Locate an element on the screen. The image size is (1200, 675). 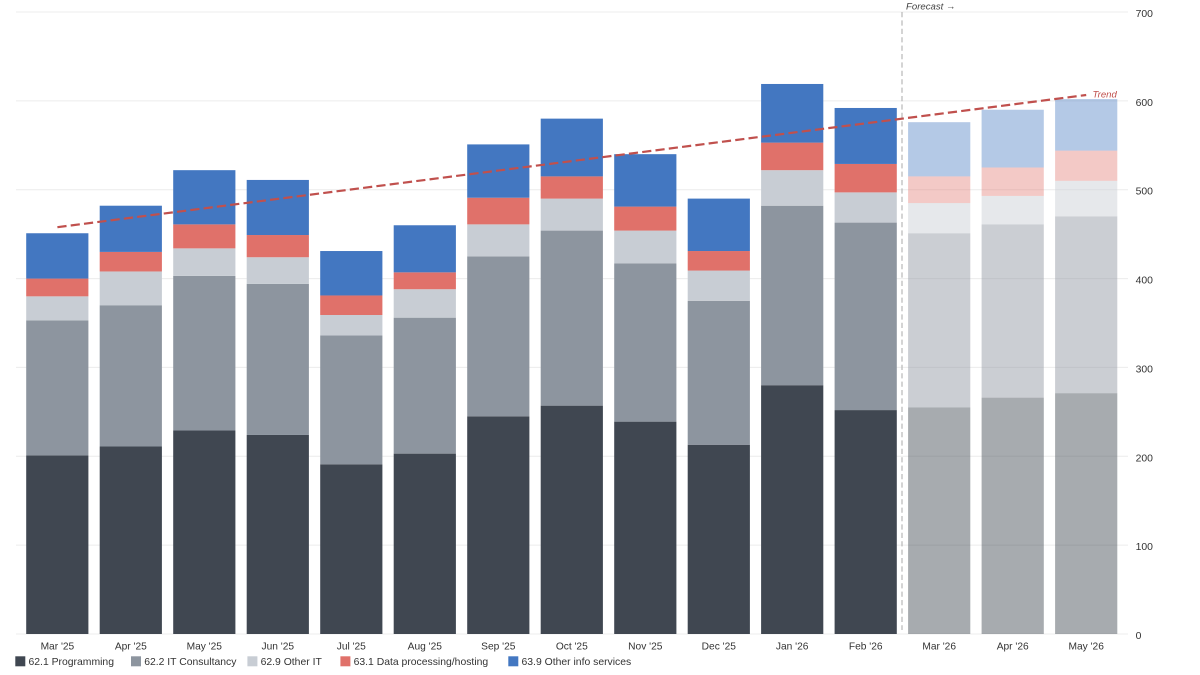
svg-text: 62.1 Programming is located at coordinates (72, 662).